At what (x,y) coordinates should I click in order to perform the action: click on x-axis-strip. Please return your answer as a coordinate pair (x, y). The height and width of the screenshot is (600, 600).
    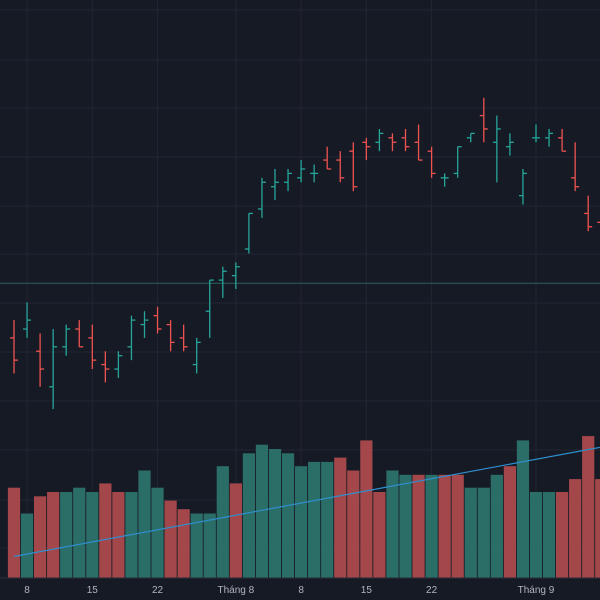
    Looking at the image, I should click on (300, 589).